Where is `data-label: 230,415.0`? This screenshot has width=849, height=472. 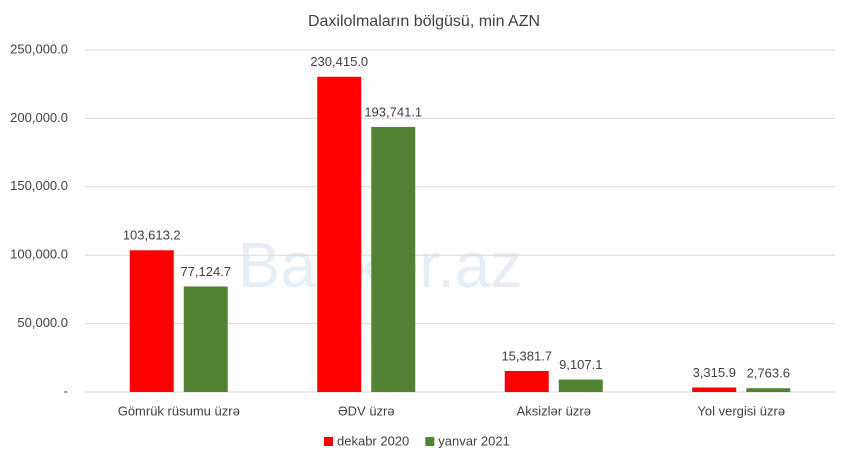 data-label: 230,415.0 is located at coordinates (339, 61).